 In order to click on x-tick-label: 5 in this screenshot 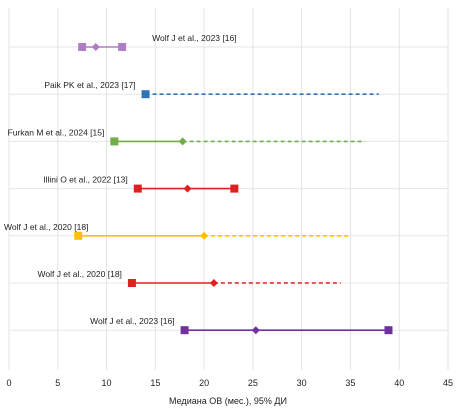, I will do `click(57, 383)`.